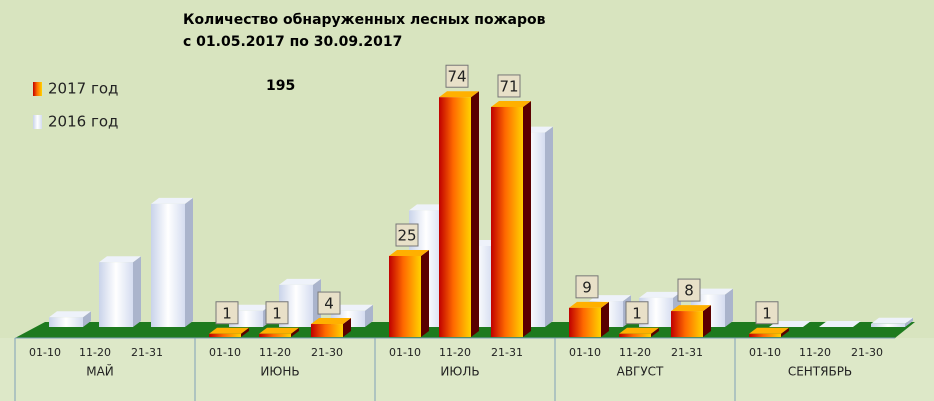  What do you see at coordinates (83, 89) in the screenshot?
I see `legend-label: 2017 год` at bounding box center [83, 89].